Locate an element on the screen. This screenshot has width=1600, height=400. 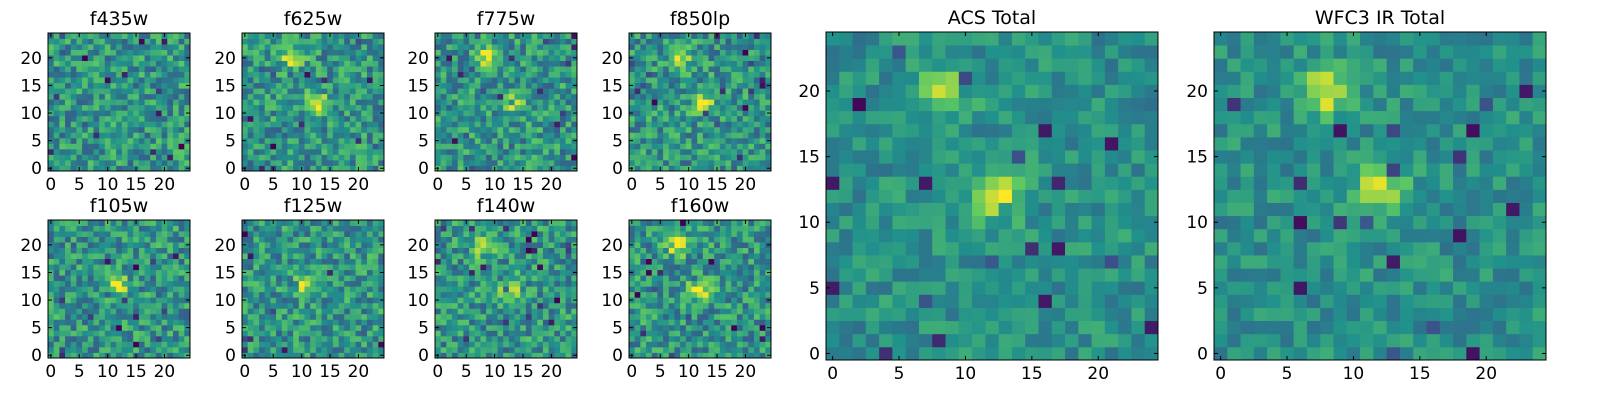
panel-title: f850lp is located at coordinates (700, 19).